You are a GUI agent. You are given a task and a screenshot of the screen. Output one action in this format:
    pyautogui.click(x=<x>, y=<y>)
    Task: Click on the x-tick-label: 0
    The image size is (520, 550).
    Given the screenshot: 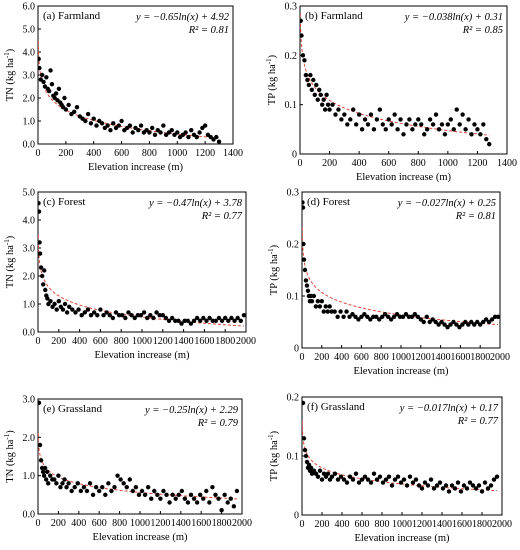 What is the action you would take?
    pyautogui.click(x=38, y=341)
    